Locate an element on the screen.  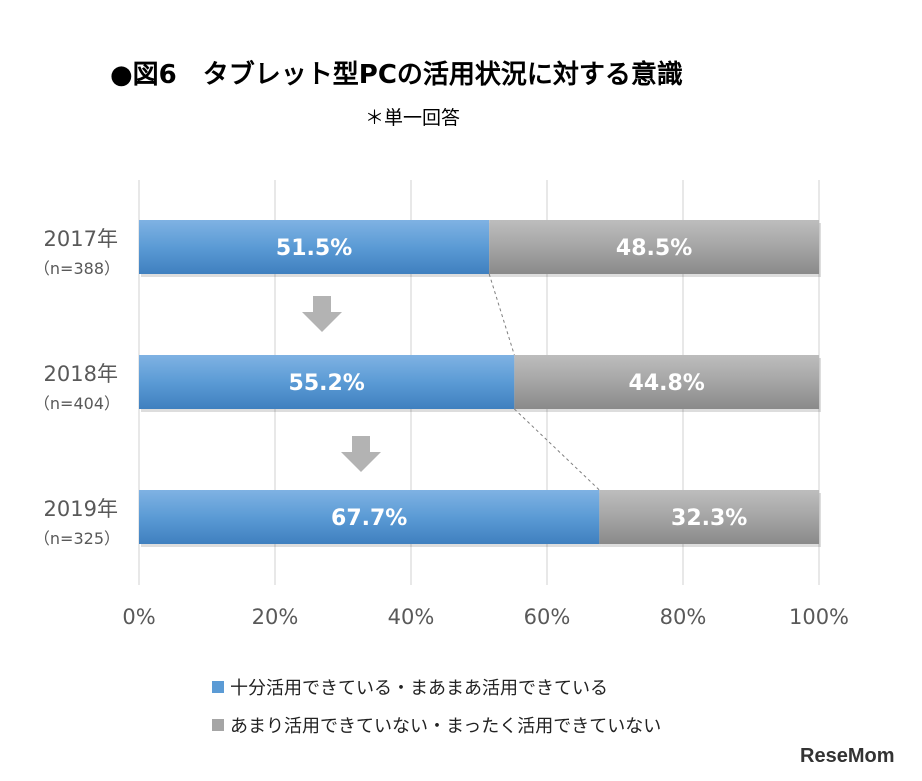
legend-label-negative: あまり活用できていない・まったく活用できていない is located at coordinates (446, 726).